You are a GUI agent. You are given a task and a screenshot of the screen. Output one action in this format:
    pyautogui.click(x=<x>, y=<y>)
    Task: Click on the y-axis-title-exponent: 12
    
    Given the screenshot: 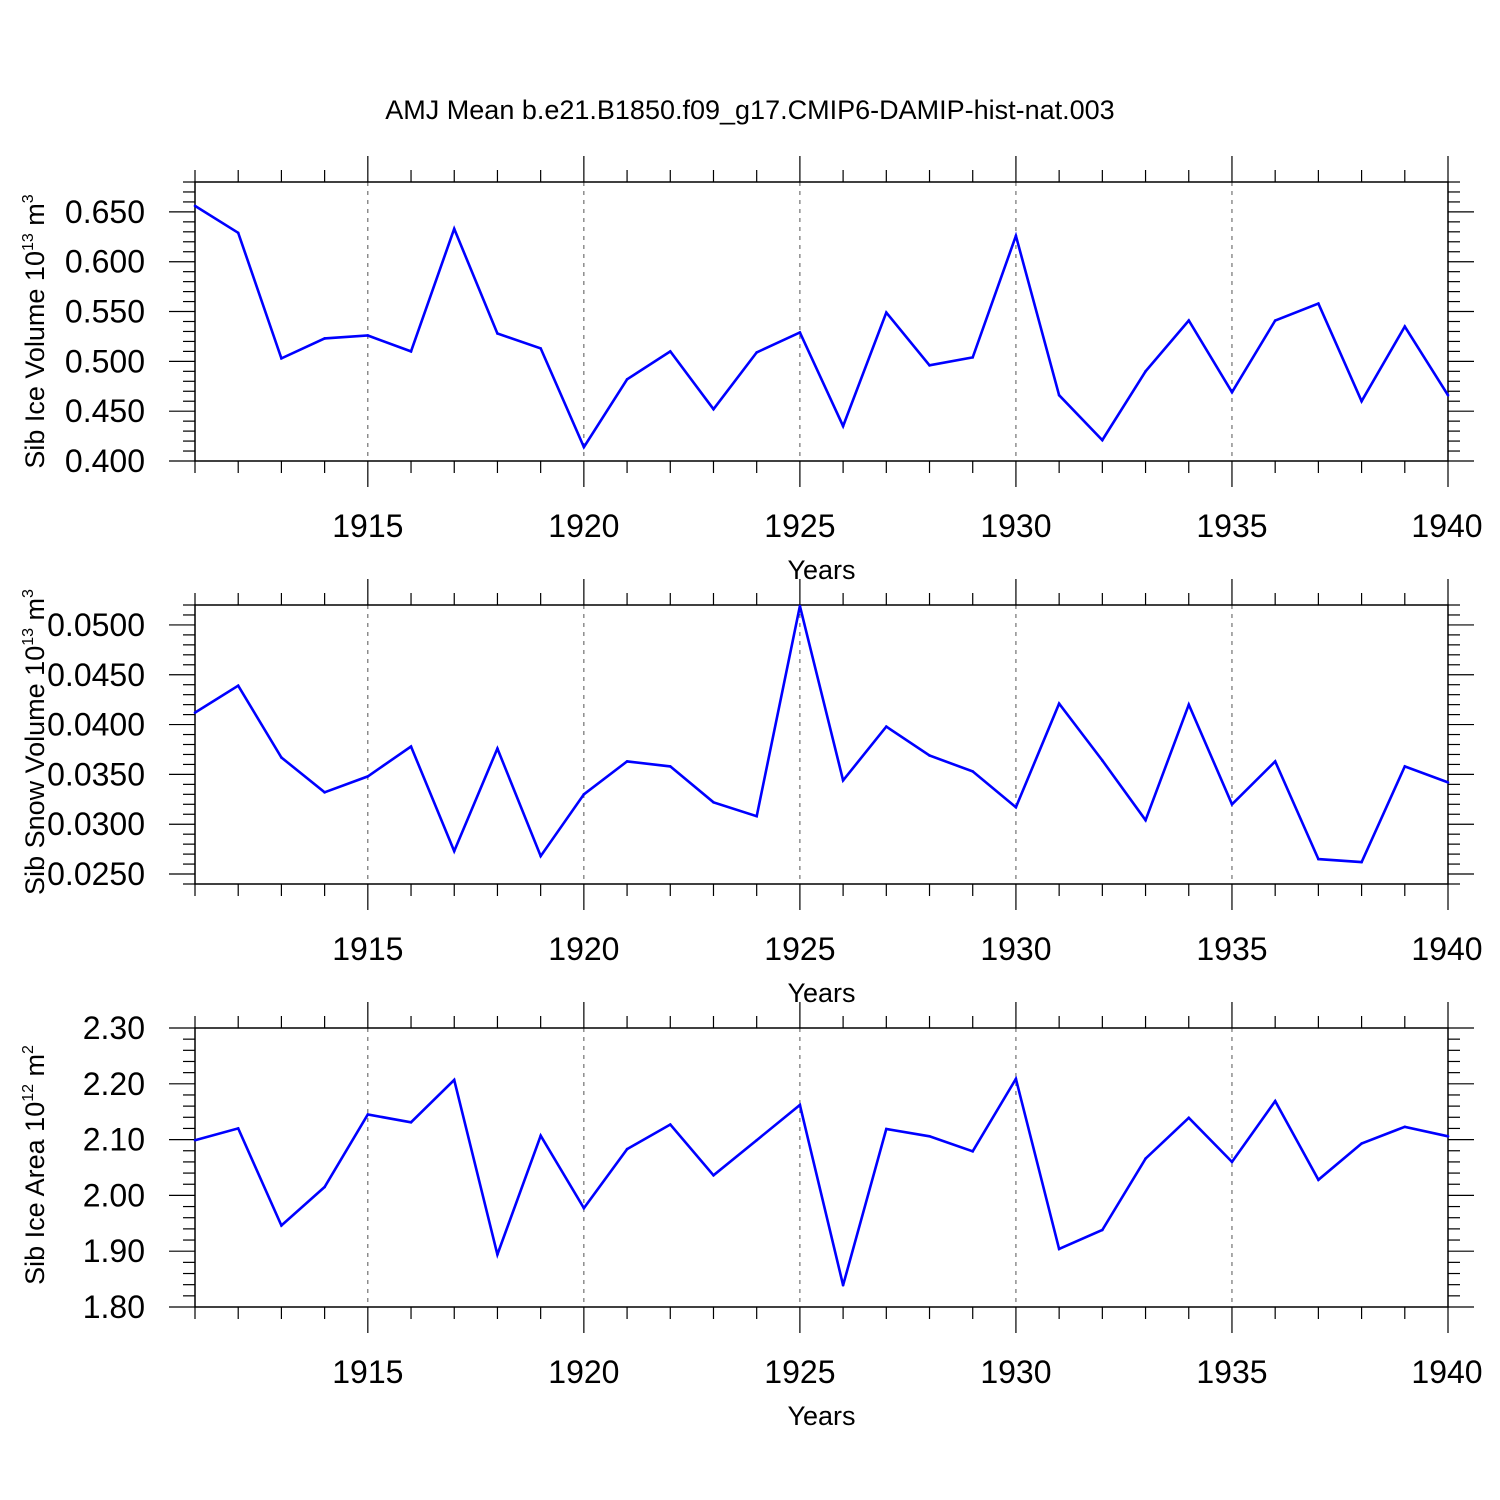 What is the action you would take?
    pyautogui.click(x=28, y=1093)
    